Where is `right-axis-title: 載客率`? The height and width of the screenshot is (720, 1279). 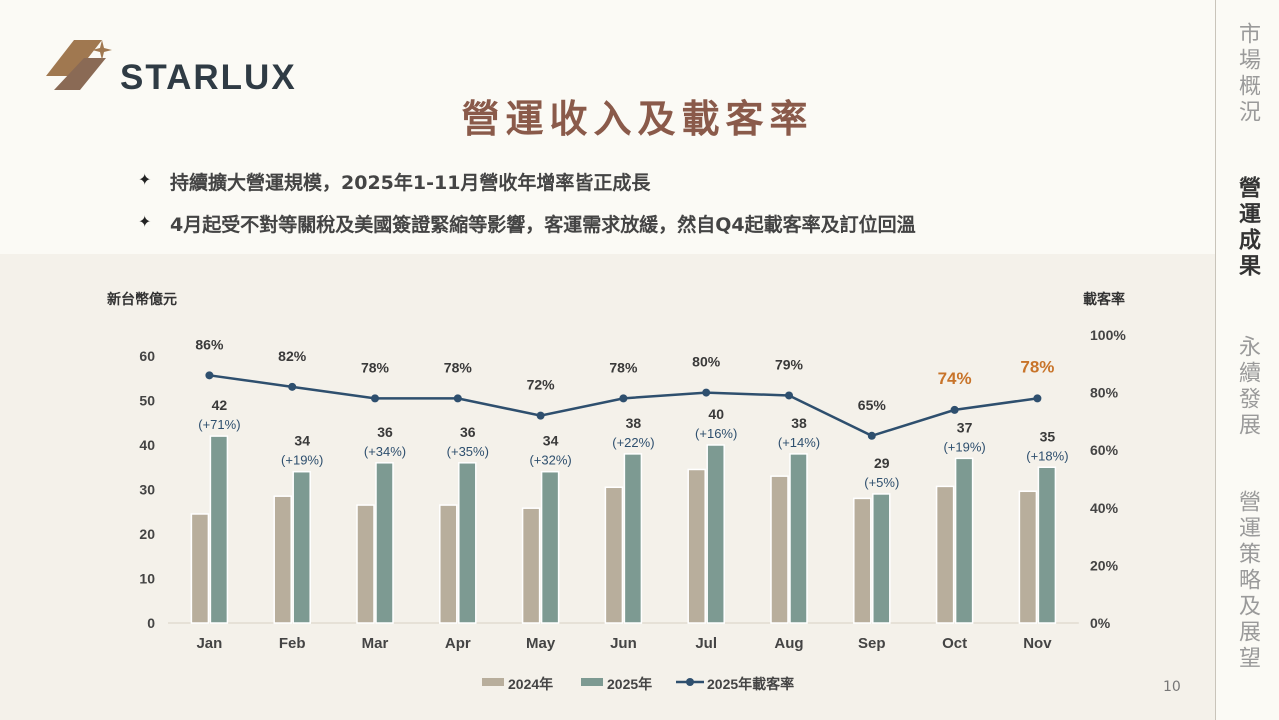
right-axis-title: 載客率 is located at coordinates (1104, 299).